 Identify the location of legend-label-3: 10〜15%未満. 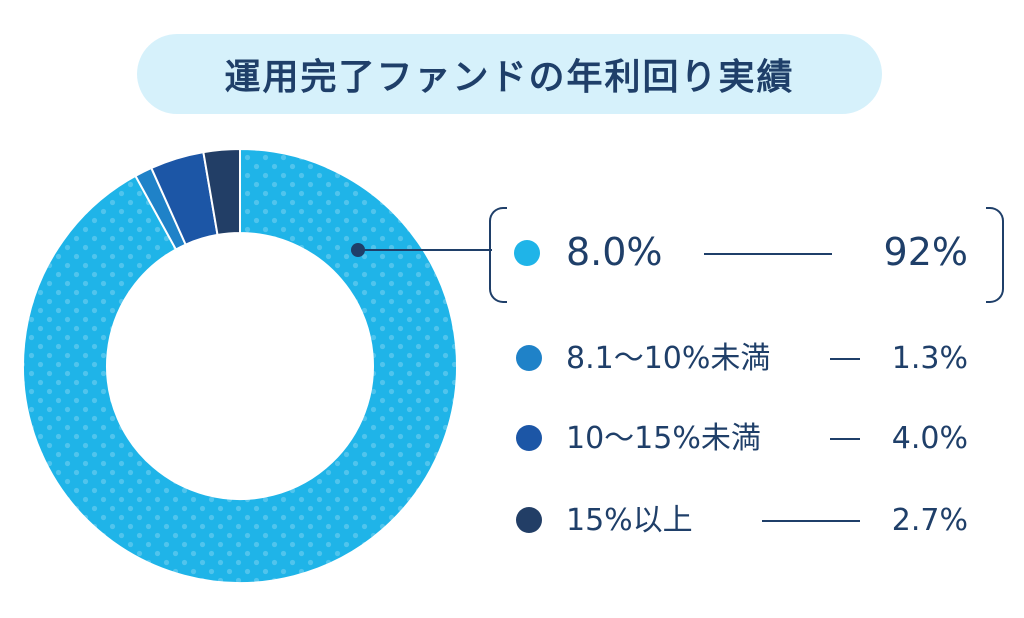
(663, 438).